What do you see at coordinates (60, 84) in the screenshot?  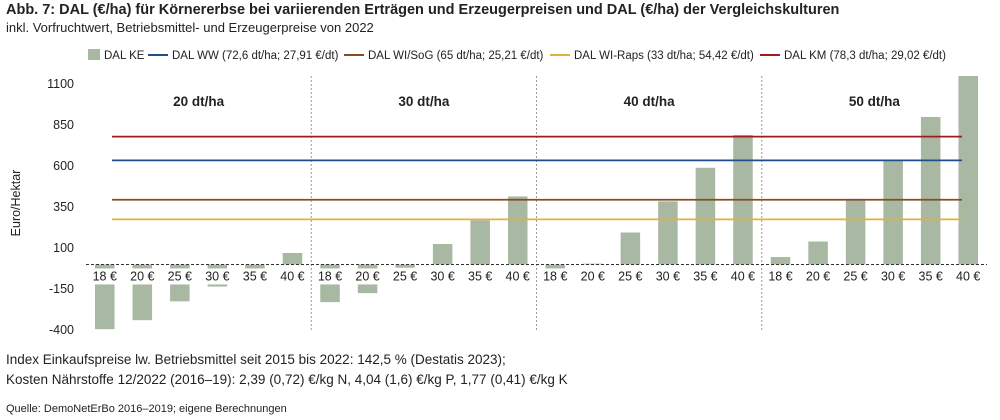 I see `y-tick-label: 1100` at bounding box center [60, 84].